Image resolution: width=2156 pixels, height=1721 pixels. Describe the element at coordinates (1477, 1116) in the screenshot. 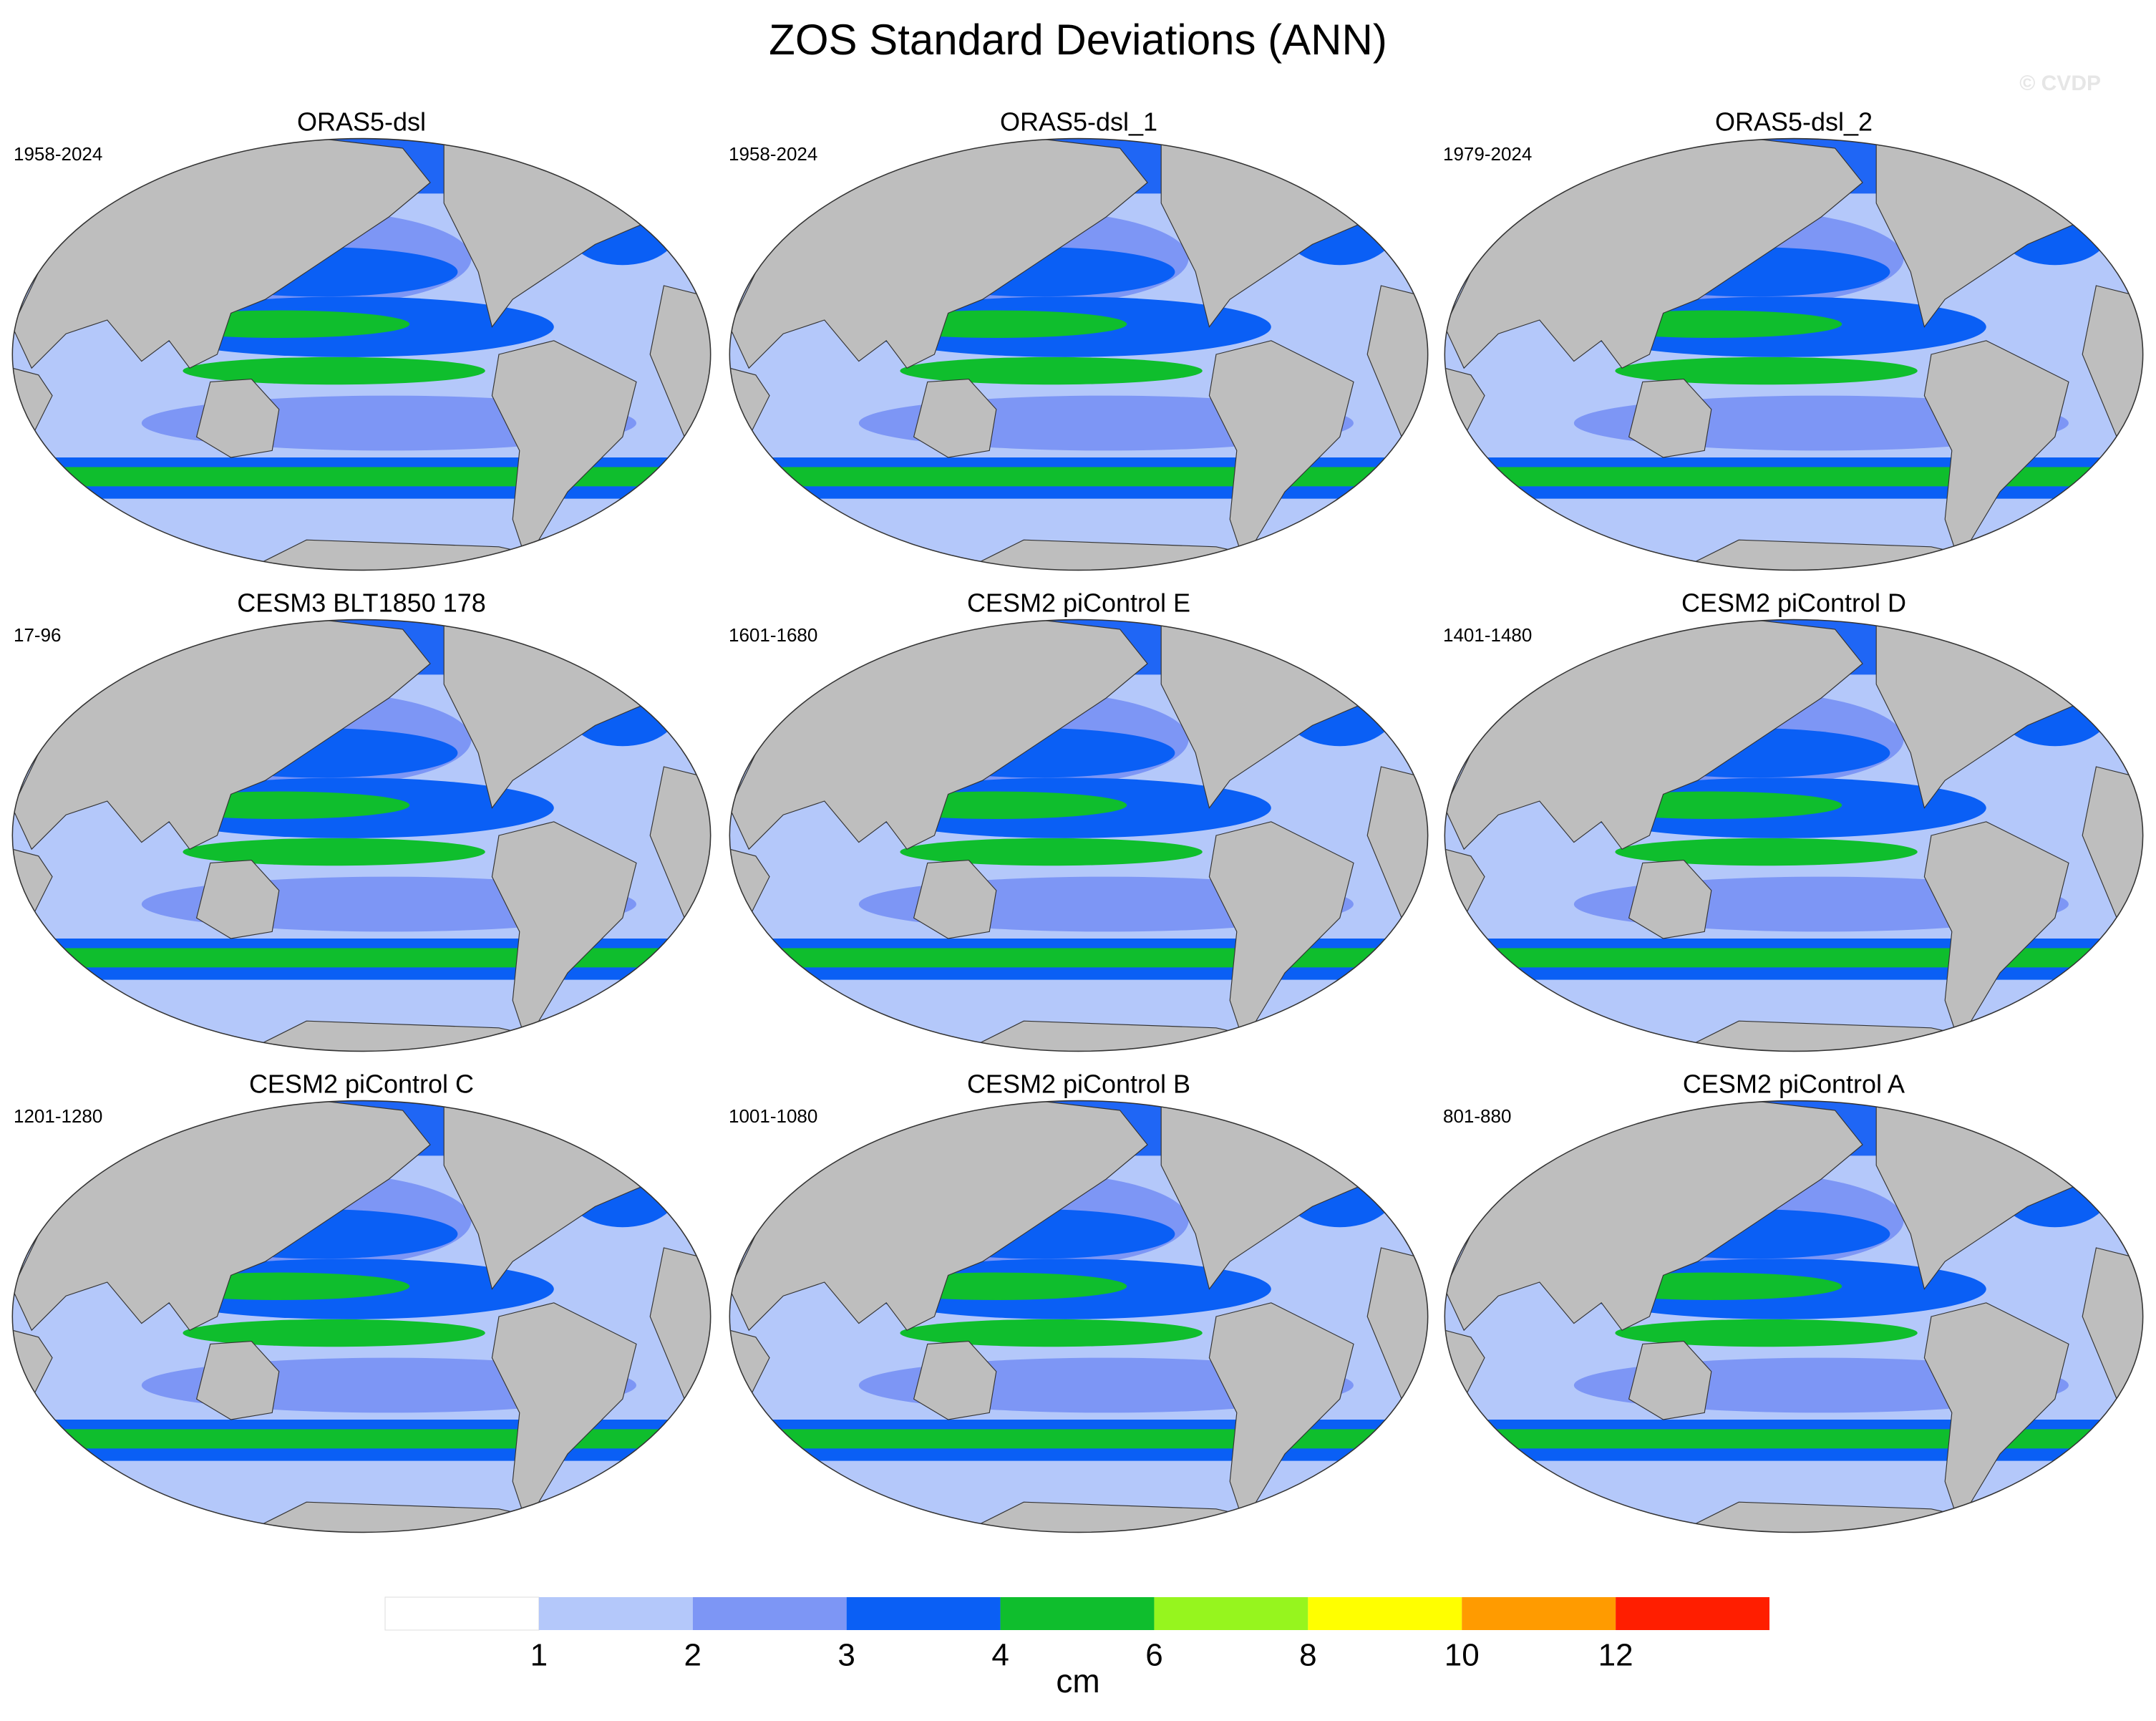

I see `panel-period: 801-880` at that location.